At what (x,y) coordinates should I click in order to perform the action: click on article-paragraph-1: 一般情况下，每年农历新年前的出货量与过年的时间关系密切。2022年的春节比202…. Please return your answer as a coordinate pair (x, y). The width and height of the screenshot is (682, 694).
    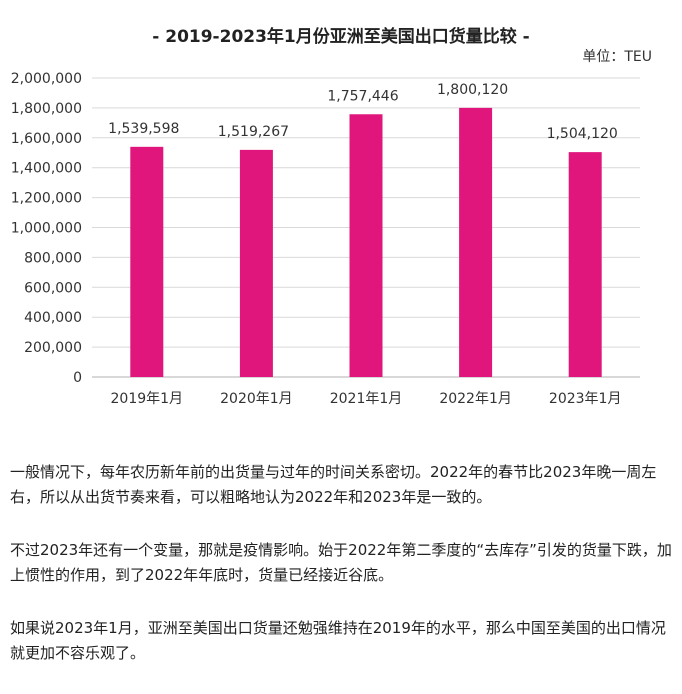
    Looking at the image, I should click on (333, 484).